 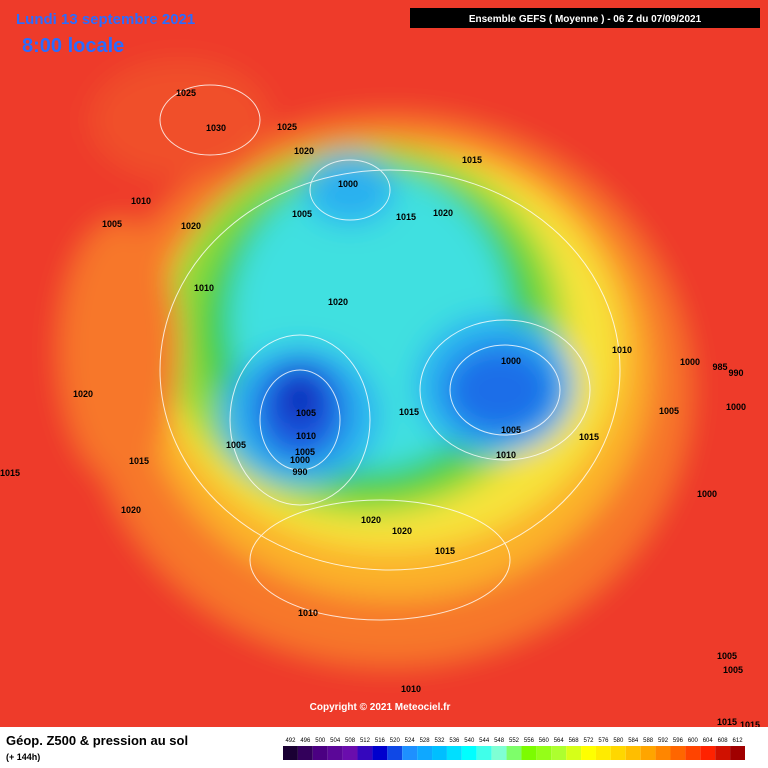 What do you see at coordinates (410, 741) in the screenshot?
I see `scale-label: 524` at bounding box center [410, 741].